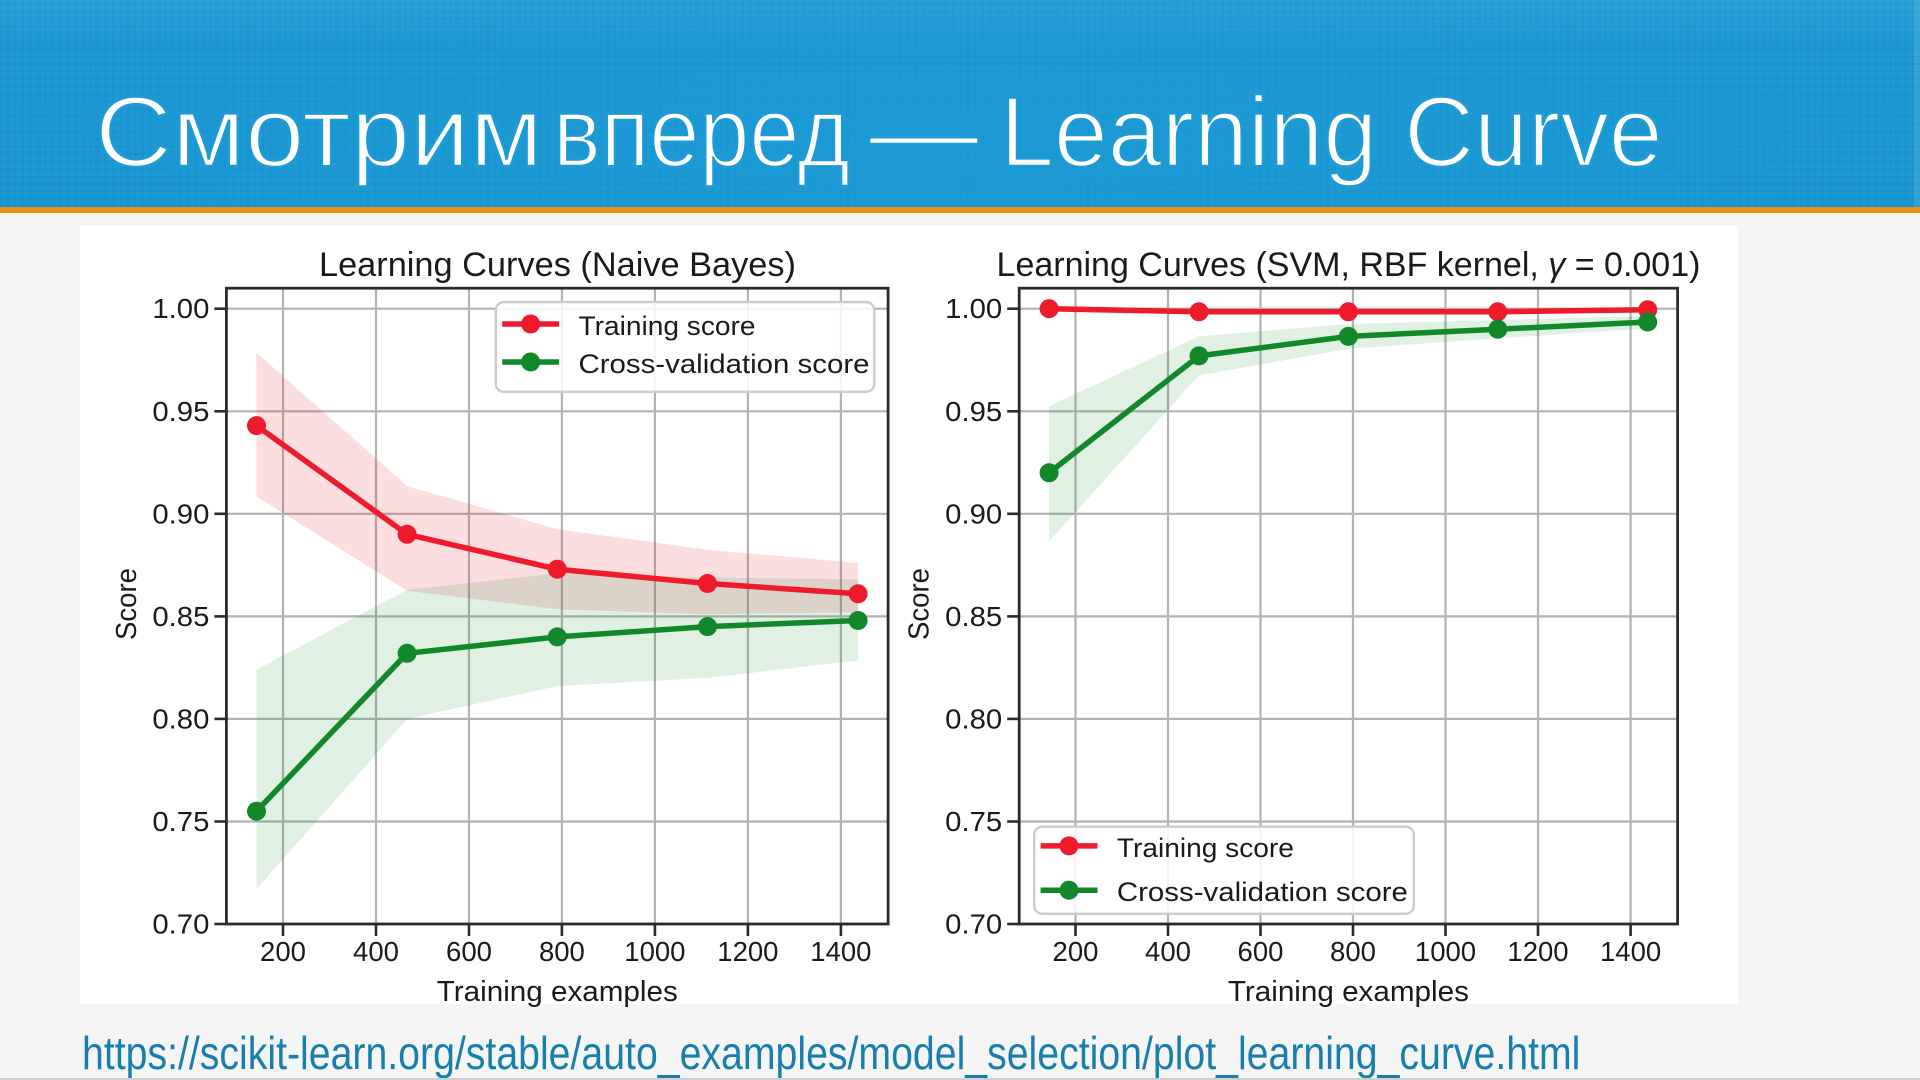  Describe the element at coordinates (557, 265) in the screenshot. I see `svg-text: Learning Curves (Naive Bayes)` at that location.